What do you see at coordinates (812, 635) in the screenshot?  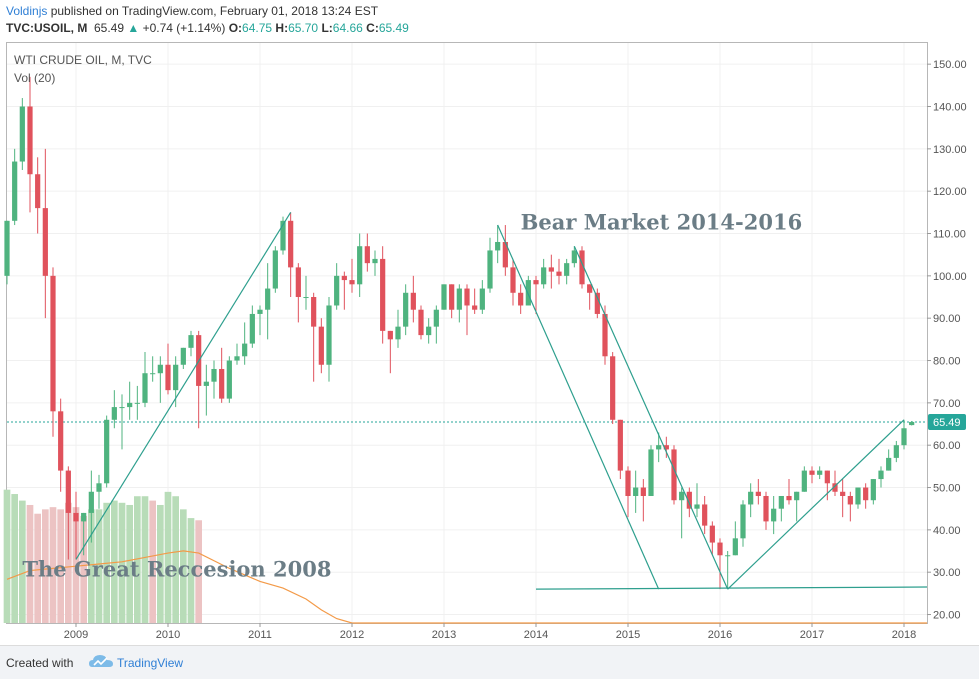 I see `x-tick-label: 2017` at bounding box center [812, 635].